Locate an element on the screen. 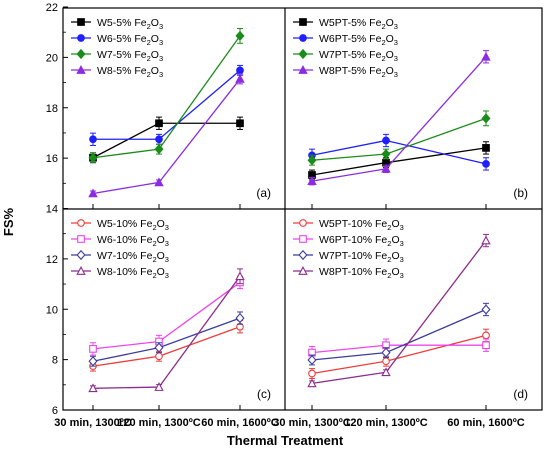 This screenshot has height=453, width=550. y-tick-label: 10 is located at coordinates (52, 310).